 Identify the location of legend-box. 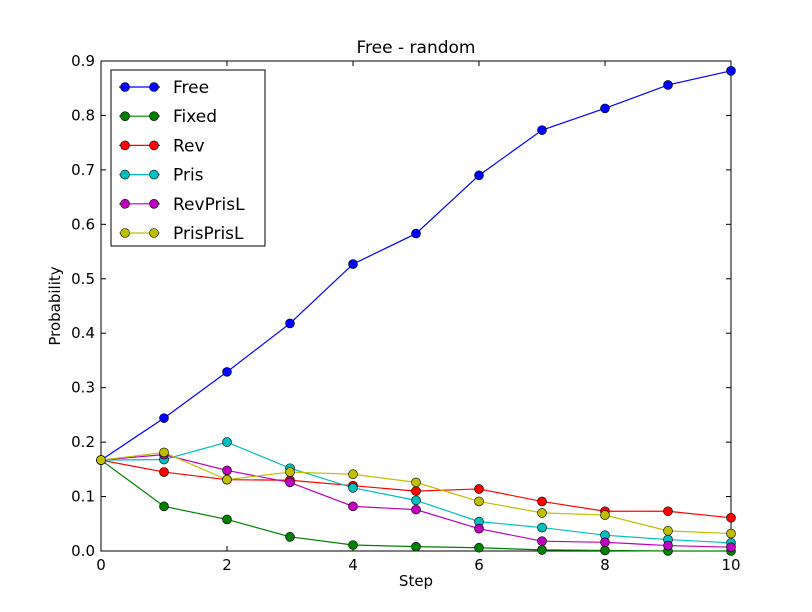
(188, 158).